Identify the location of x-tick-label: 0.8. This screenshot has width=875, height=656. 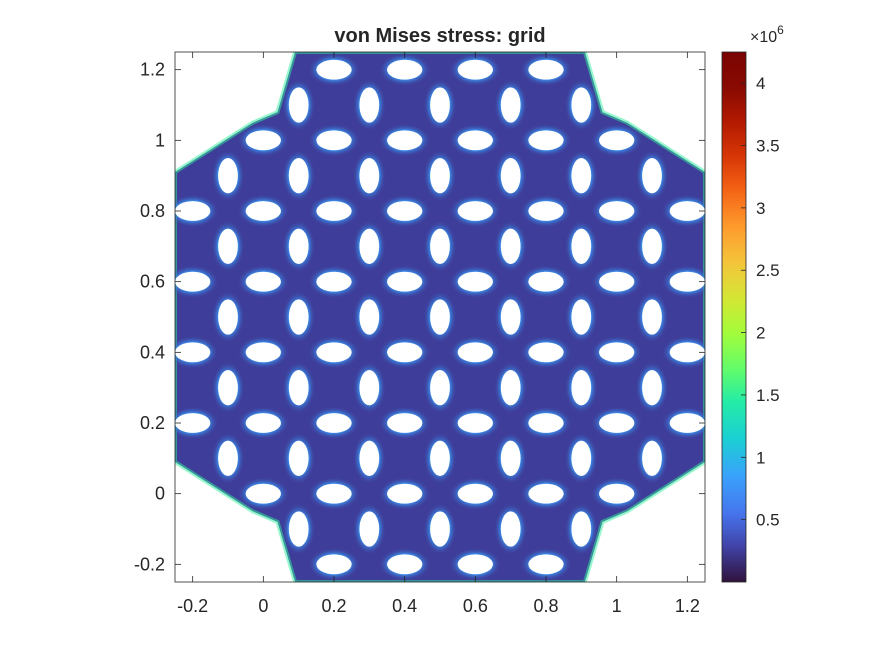
(545, 606).